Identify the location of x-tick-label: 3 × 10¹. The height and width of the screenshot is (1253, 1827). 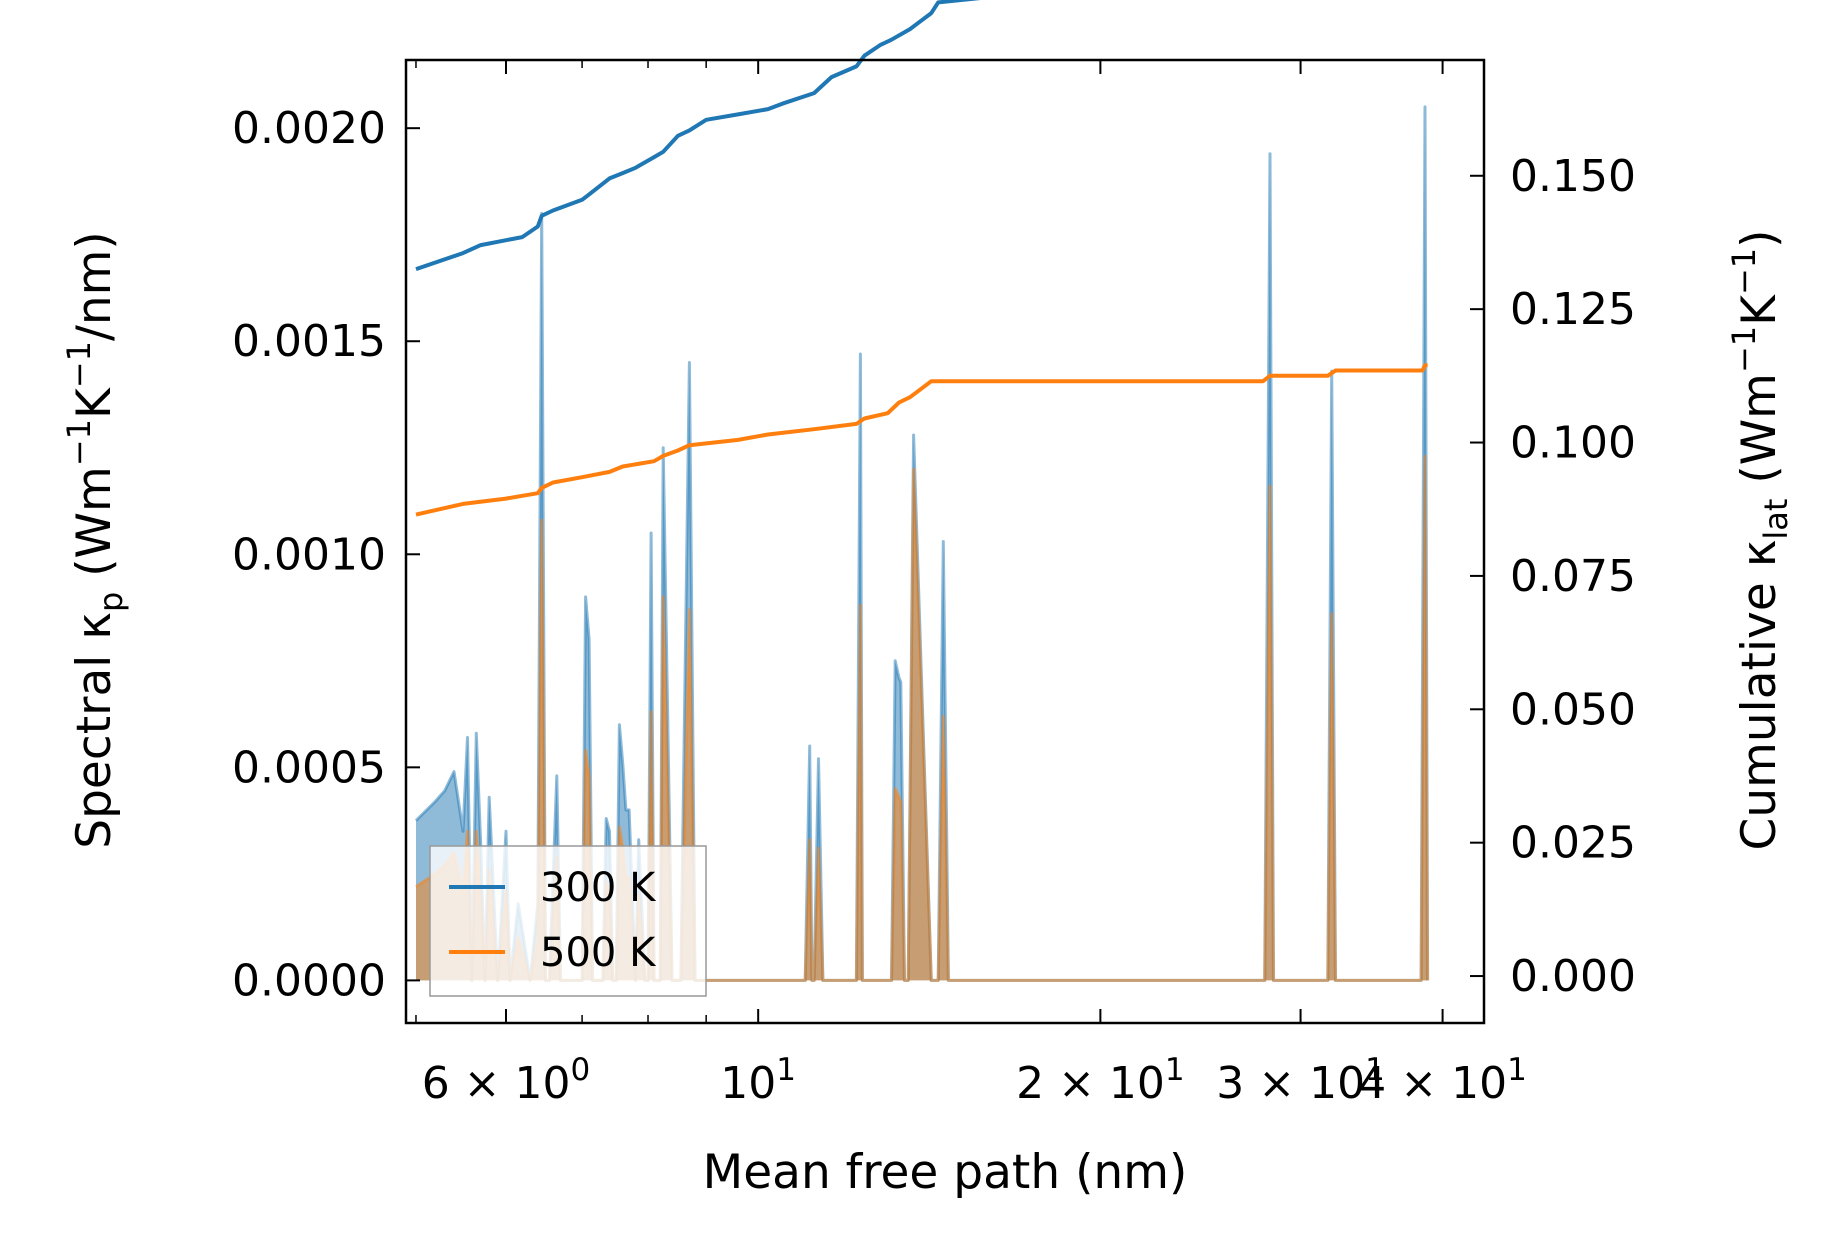
(1300, 1080).